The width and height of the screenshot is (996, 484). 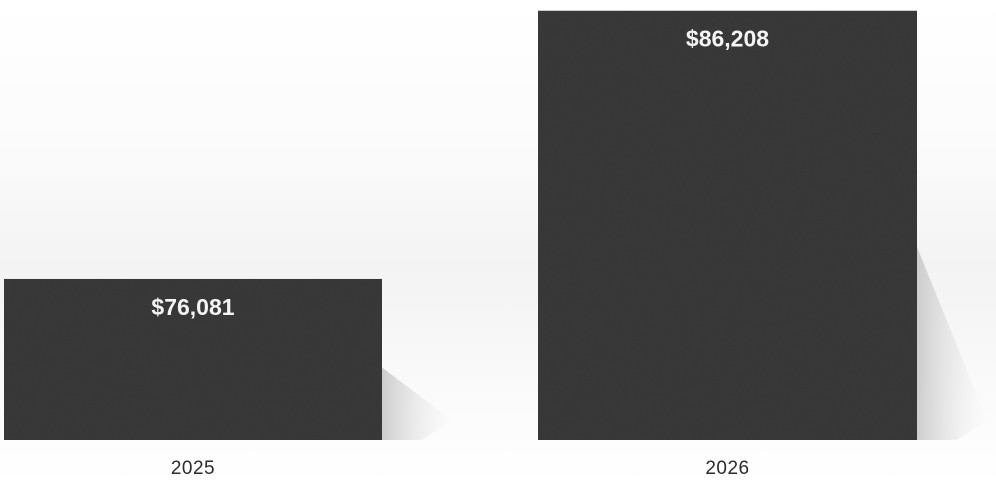 What do you see at coordinates (193, 468) in the screenshot?
I see `category-label-2025: 2025` at bounding box center [193, 468].